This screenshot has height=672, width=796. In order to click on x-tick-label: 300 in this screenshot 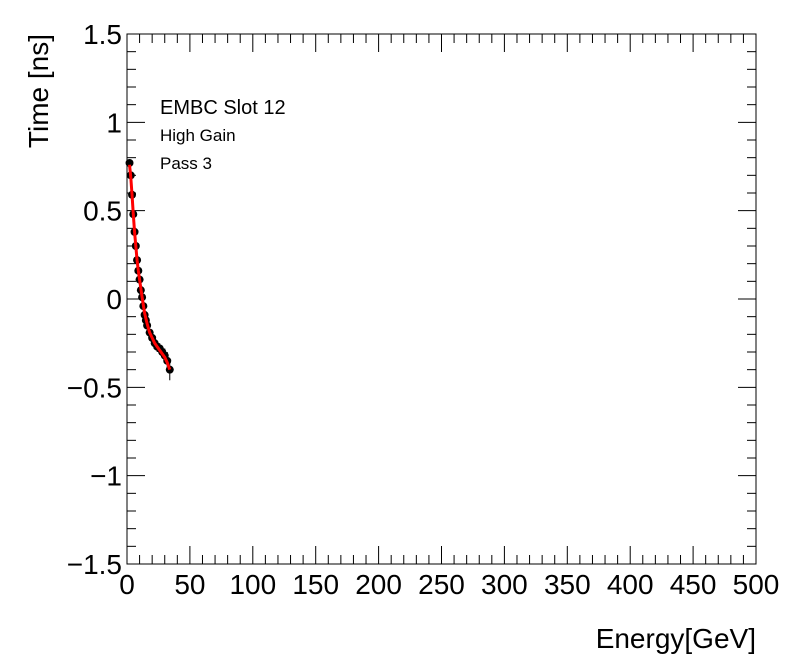, I will do `click(504, 584)`.